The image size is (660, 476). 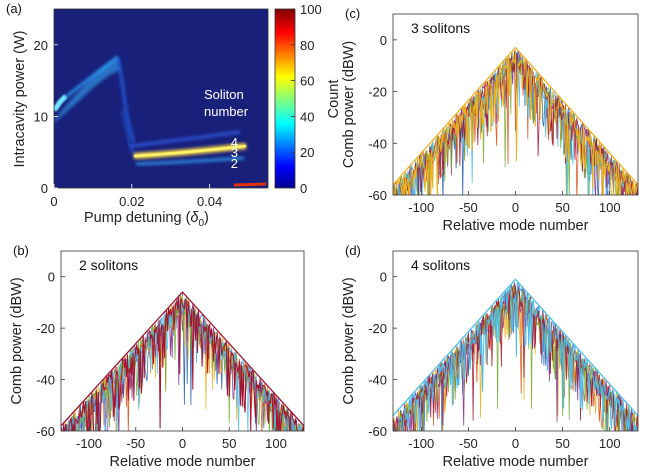 What do you see at coordinates (201, 223) in the screenshot?
I see `x-axis-label-subscript: 0` at bounding box center [201, 223].